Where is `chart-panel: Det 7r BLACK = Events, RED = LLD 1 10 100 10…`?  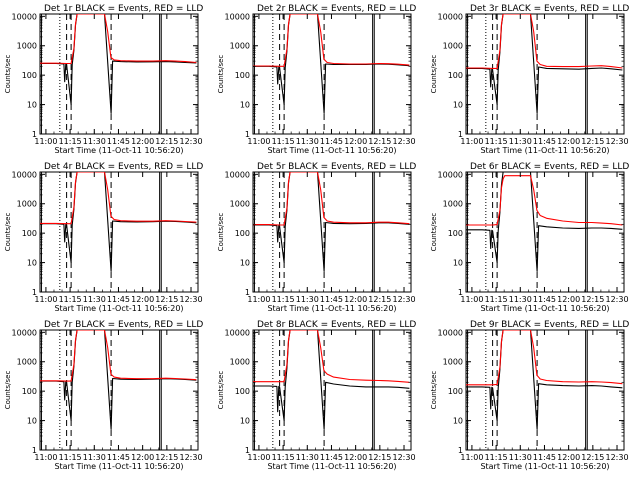
chart-panel: Det 7r BLACK = Events, RED = LLD 1 10 100 10… is located at coordinates (103, 395).